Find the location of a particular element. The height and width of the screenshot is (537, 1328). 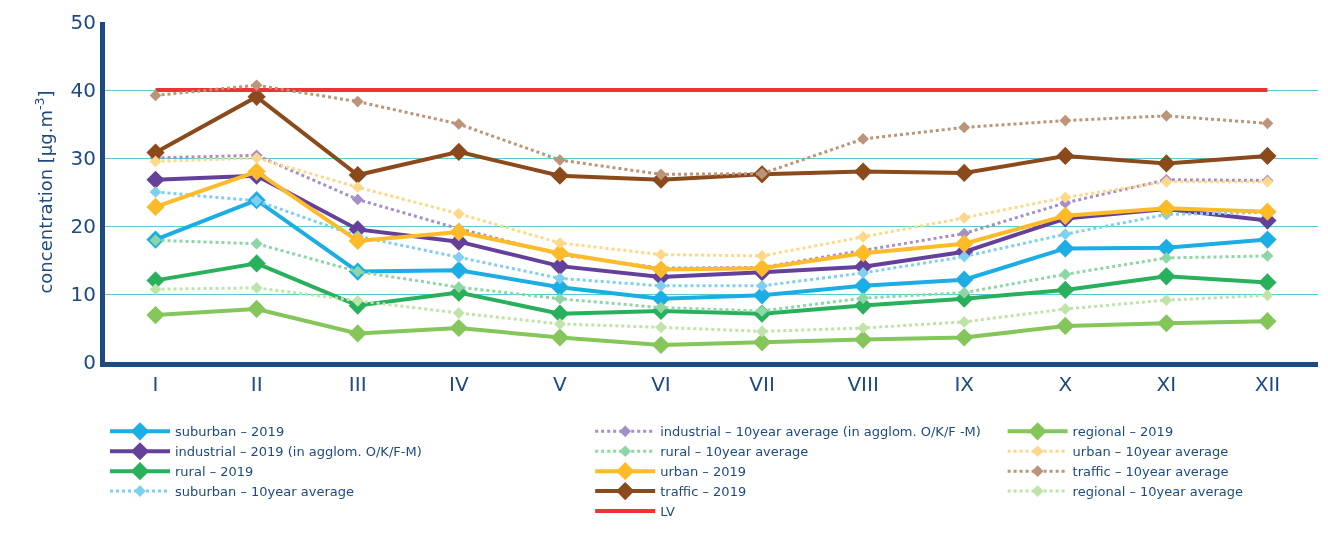

legend-label: regional – 2019 is located at coordinates (1123, 432).